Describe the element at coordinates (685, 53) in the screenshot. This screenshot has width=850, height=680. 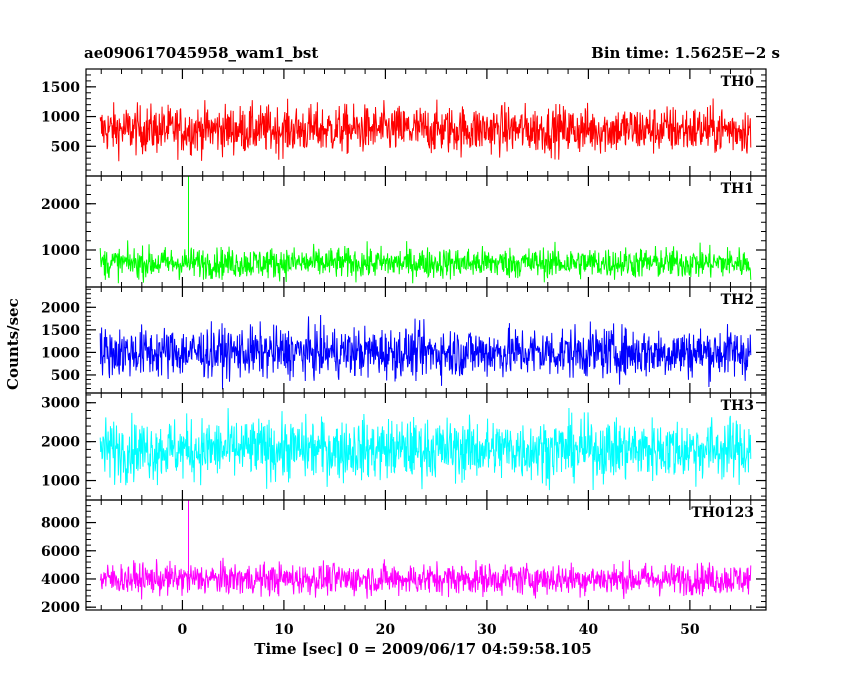
I see `bin-time-label: Bin time: 1.5625E−2 s` at that location.